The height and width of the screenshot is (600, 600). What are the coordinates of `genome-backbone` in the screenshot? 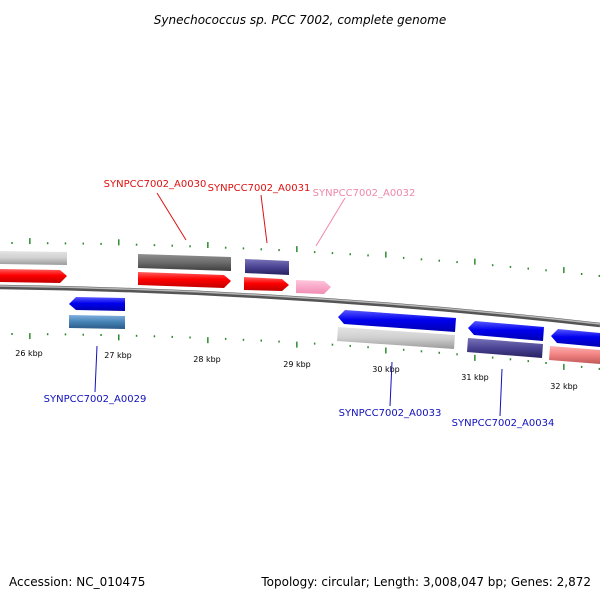 It's located at (300, 306).